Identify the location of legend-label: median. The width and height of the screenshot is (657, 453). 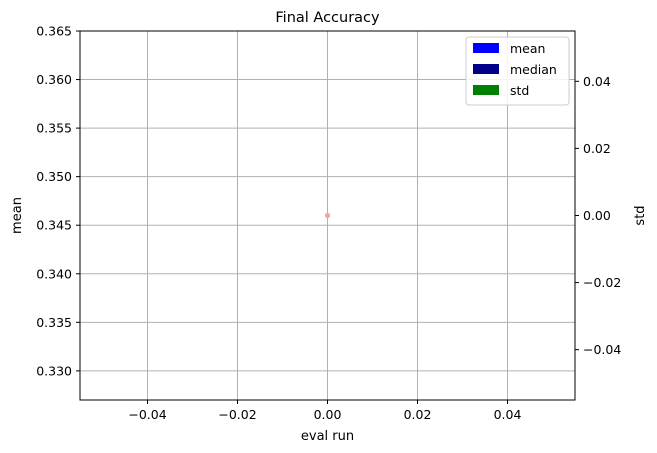
(533, 69).